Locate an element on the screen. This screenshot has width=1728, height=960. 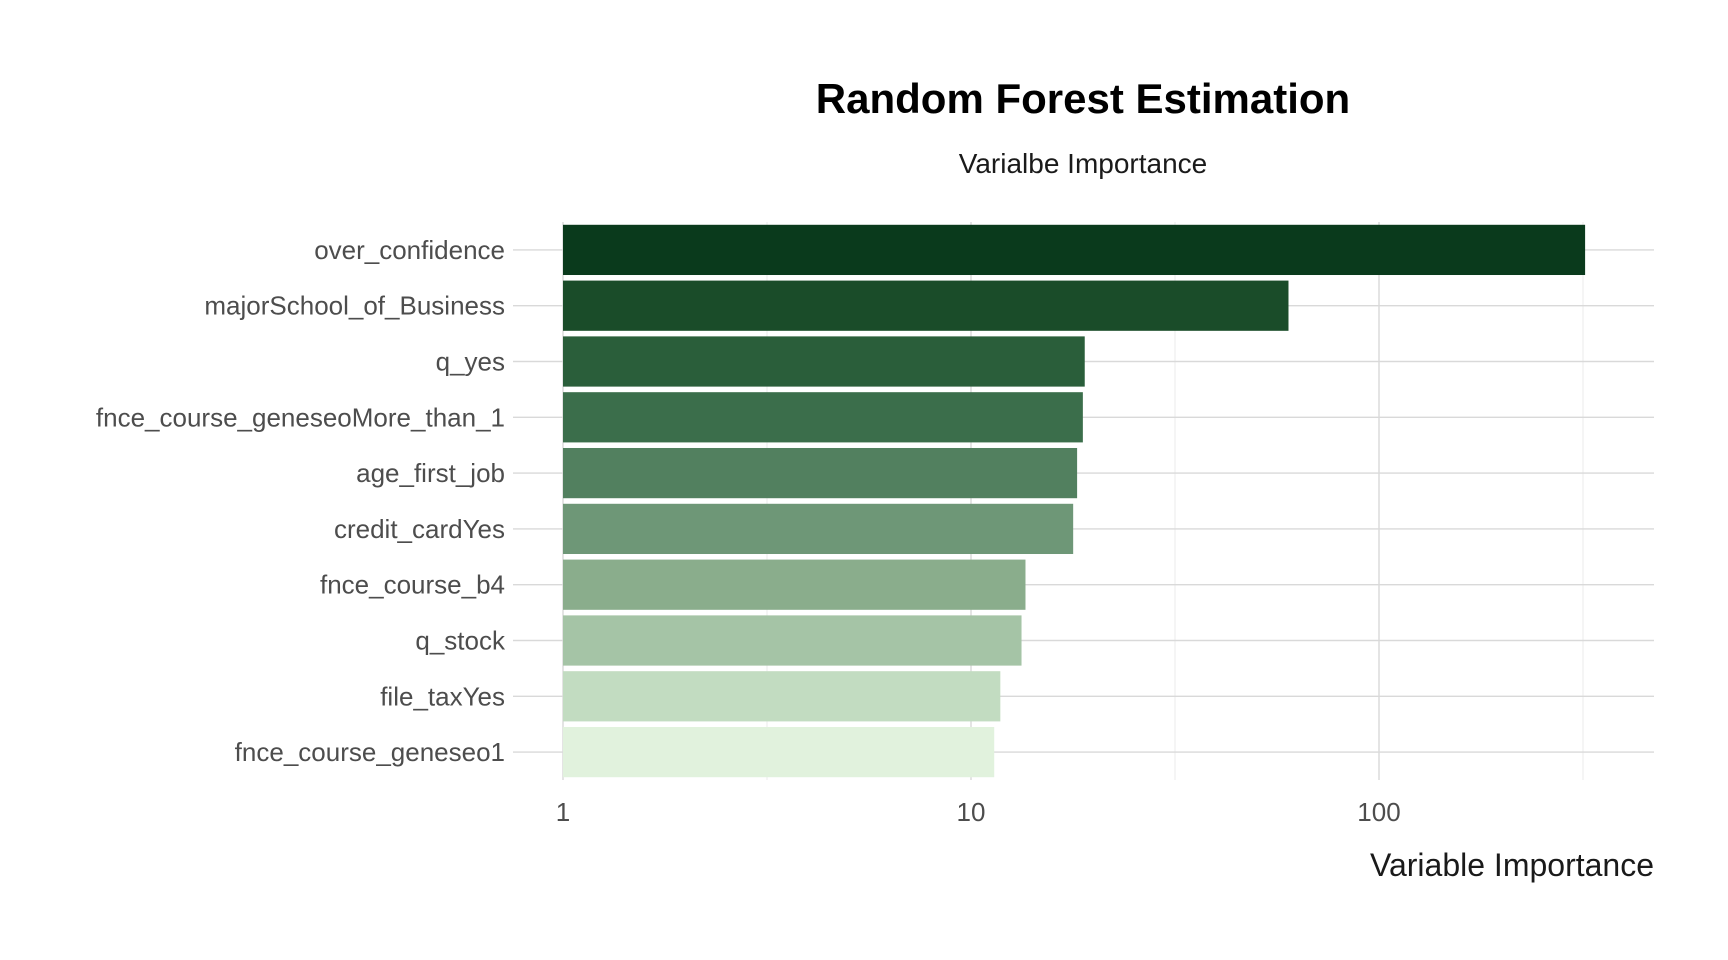
bar-fnce_course_geneseo1 is located at coordinates (779, 752).